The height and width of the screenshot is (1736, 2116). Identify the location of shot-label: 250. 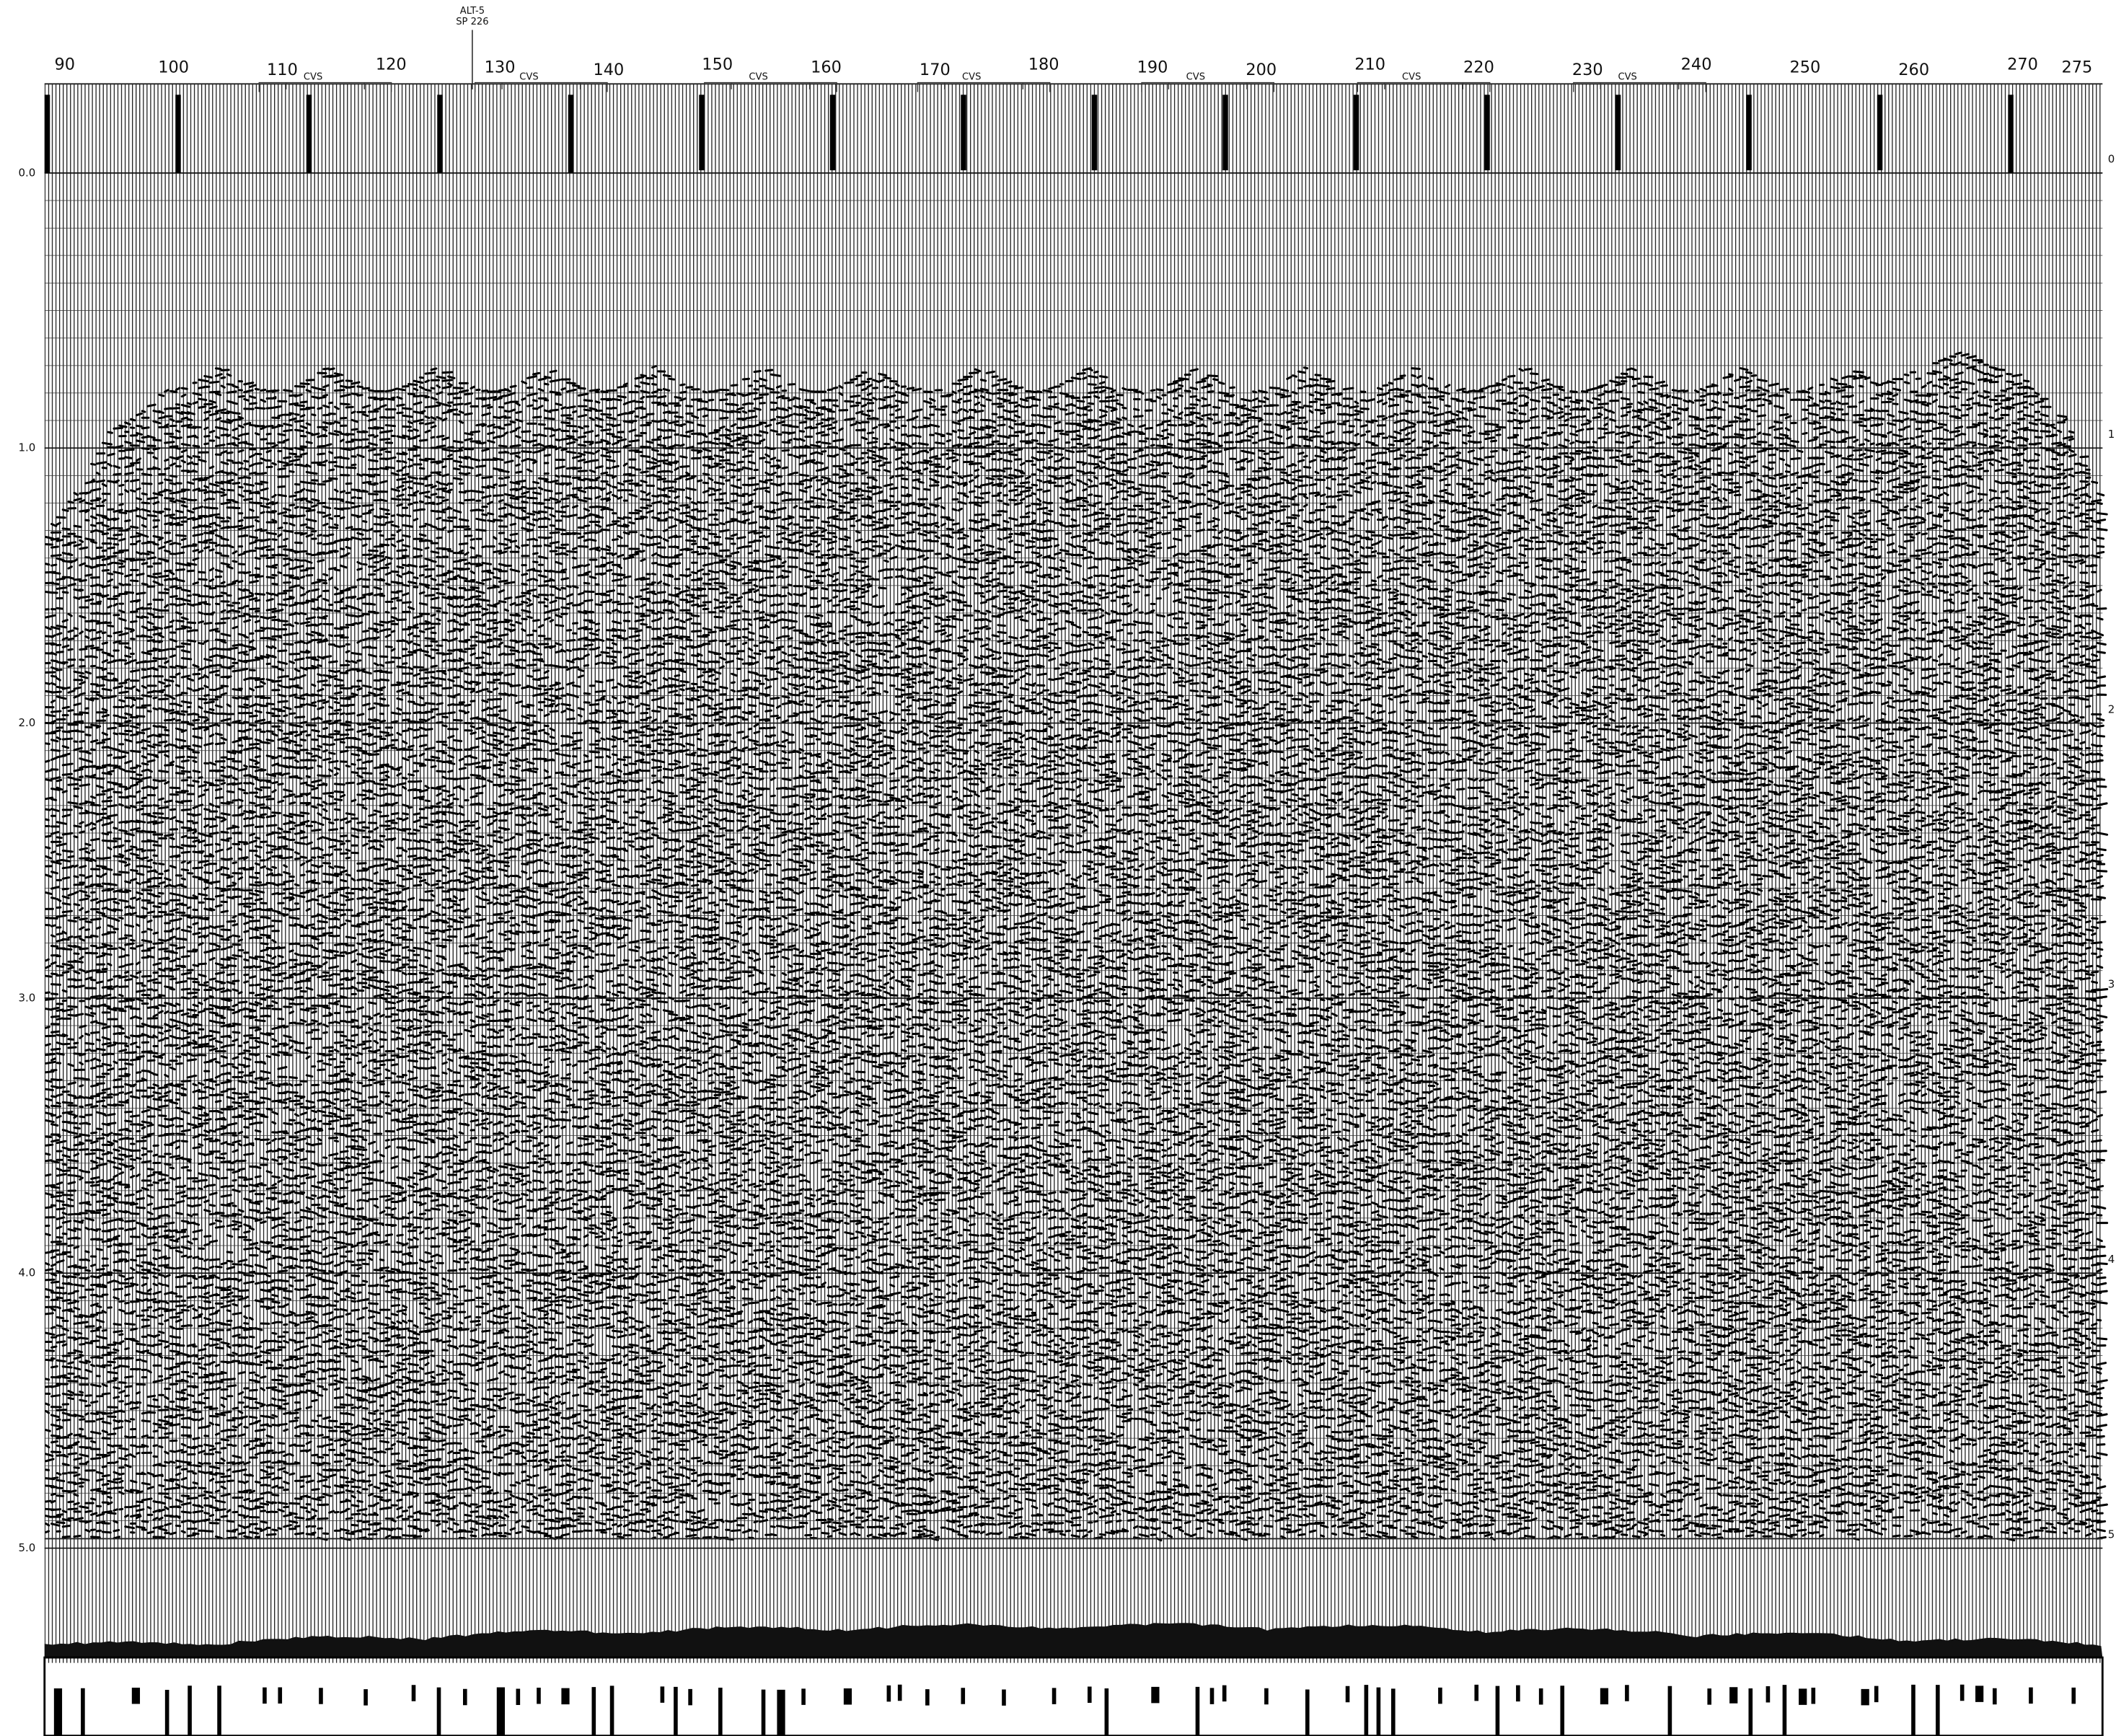
(1804, 67).